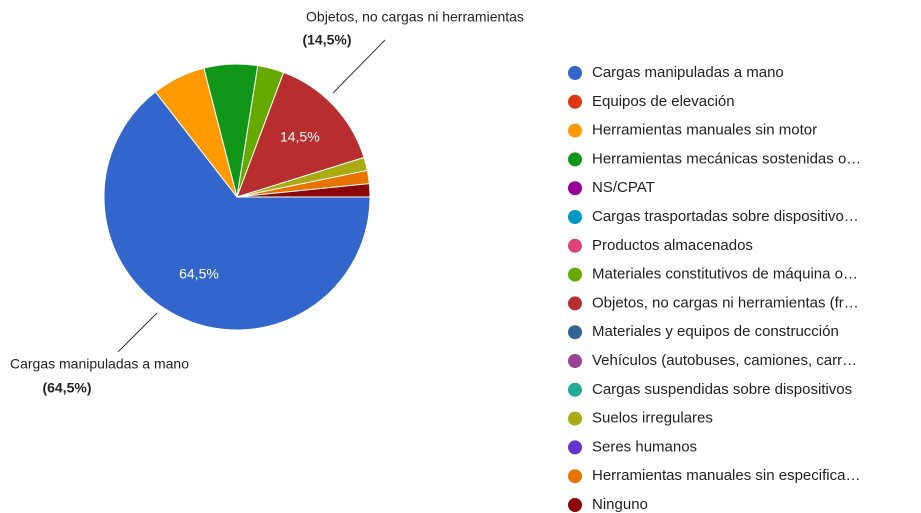  Describe the element at coordinates (326, 40) in the screenshot. I see `annotation-value: (14,5%)` at that location.